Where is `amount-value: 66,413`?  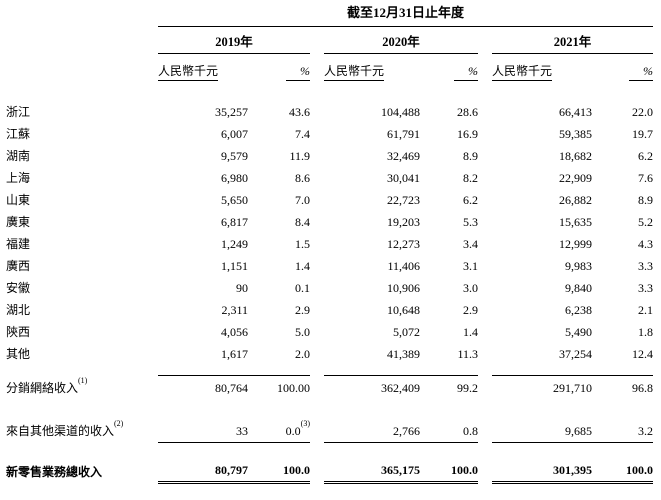 amount-value: 66,413 is located at coordinates (575, 112).